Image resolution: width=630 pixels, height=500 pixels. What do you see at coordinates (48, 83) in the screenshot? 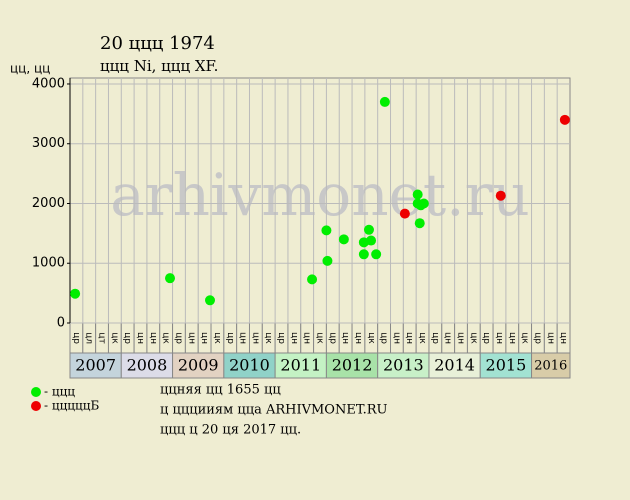
I see `y-tick-label: 4000` at bounding box center [48, 83].